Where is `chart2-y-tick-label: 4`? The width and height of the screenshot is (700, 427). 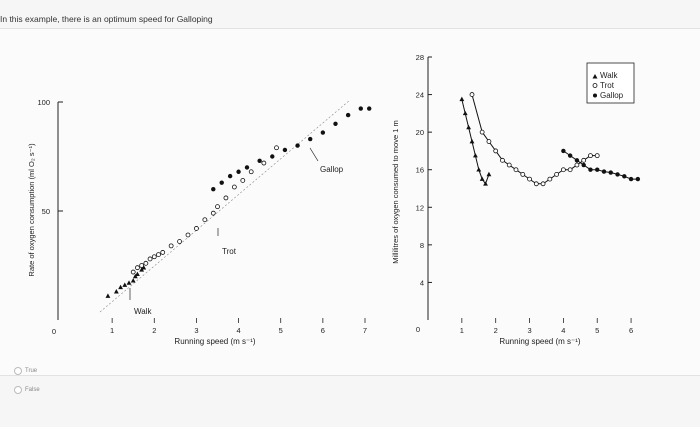
chart2-y-tick-label: 4 is located at coordinates (422, 282).